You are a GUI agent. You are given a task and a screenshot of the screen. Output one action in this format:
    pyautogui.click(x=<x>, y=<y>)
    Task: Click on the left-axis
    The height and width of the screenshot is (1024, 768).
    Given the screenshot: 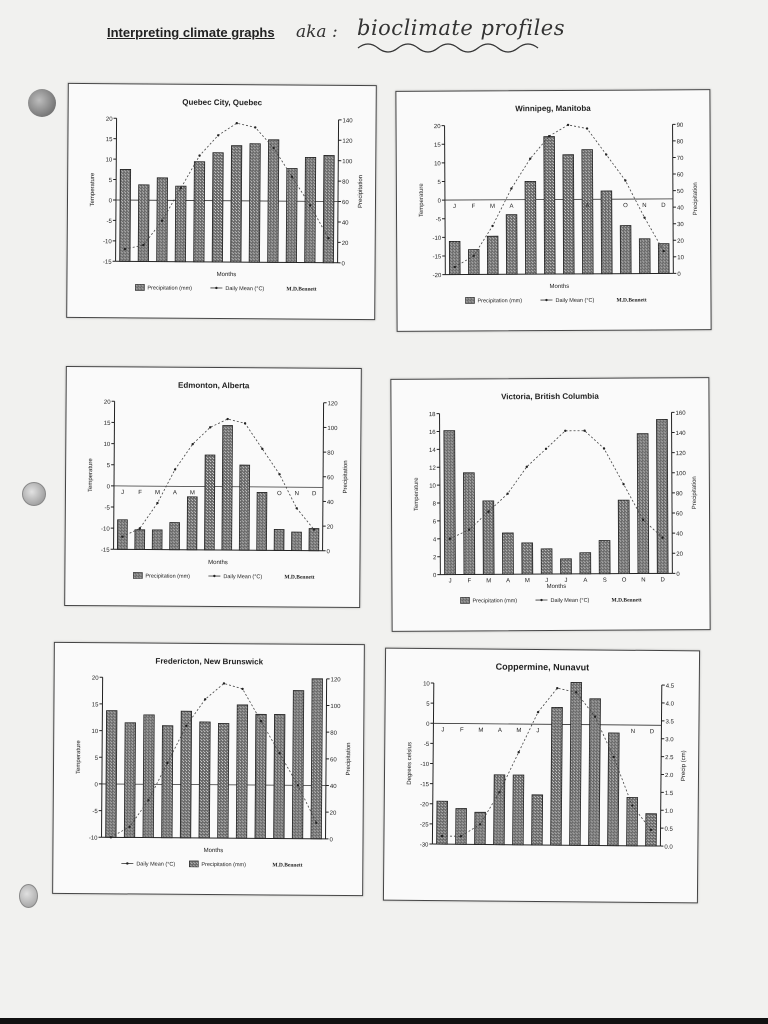 What is the action you would take?
    pyautogui.click(x=433, y=764)
    